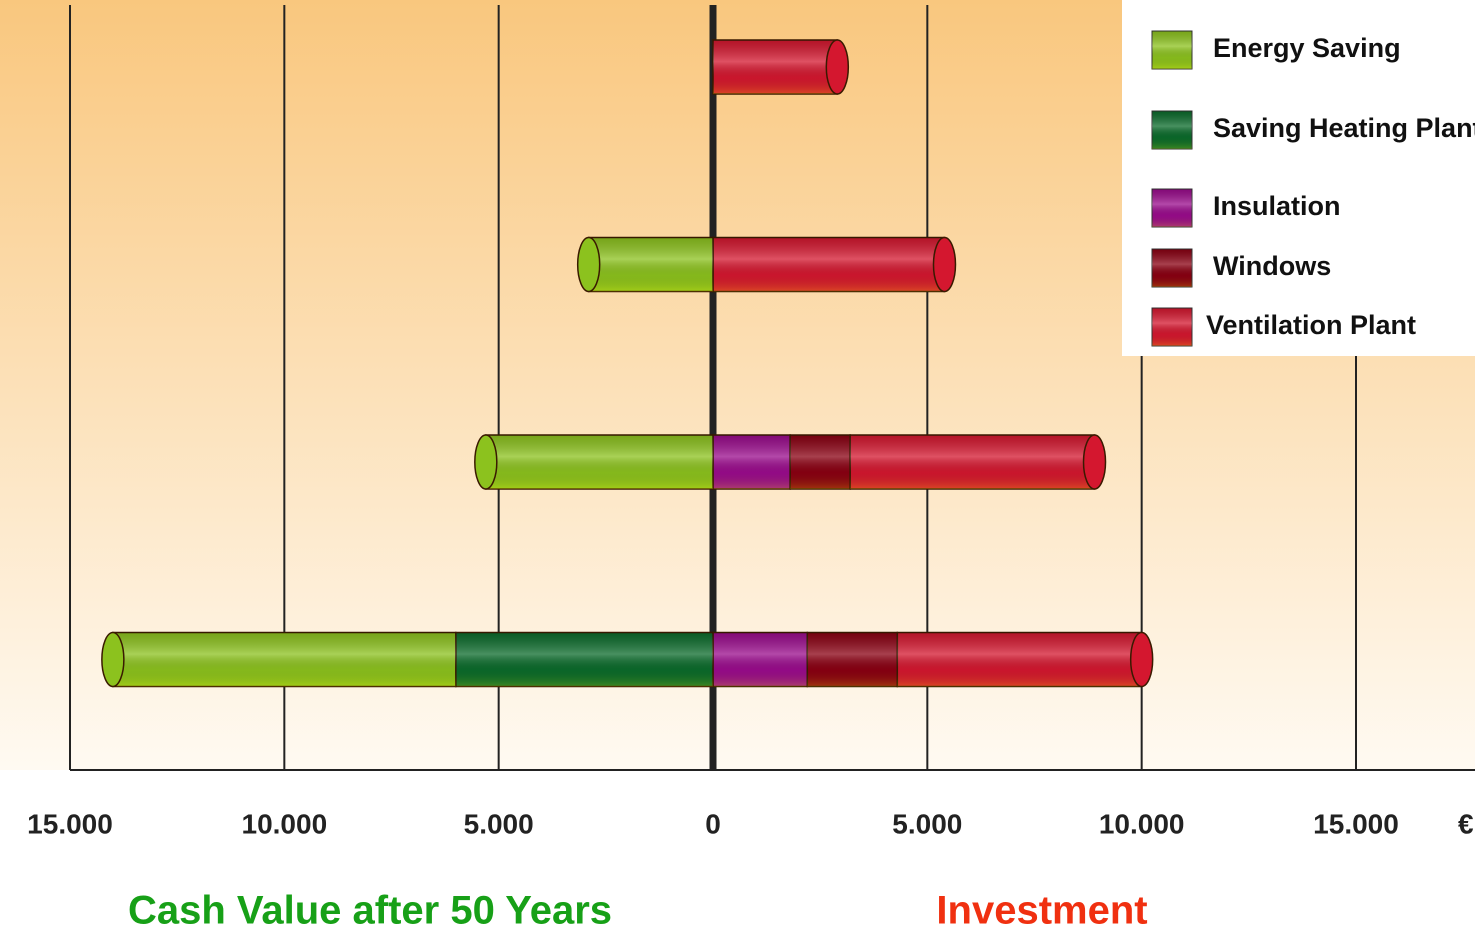 Image resolution: width=1475 pixels, height=932 pixels. I want to click on legend-label: Saving Heating Plant, so click(1344, 128).